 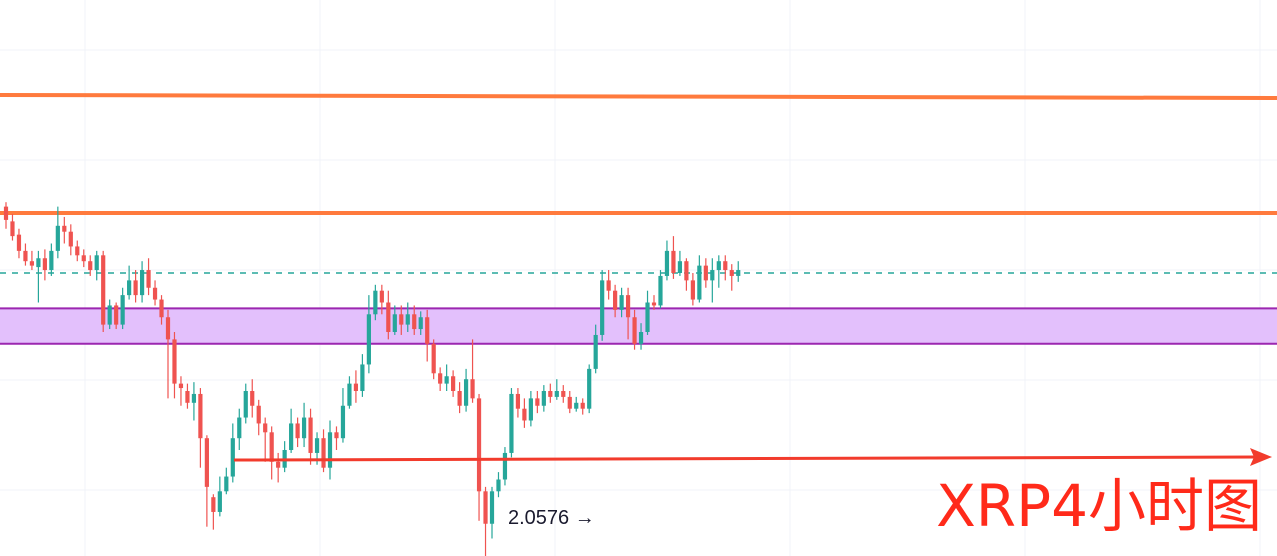 I want to click on support-line, so click(x=746, y=458).